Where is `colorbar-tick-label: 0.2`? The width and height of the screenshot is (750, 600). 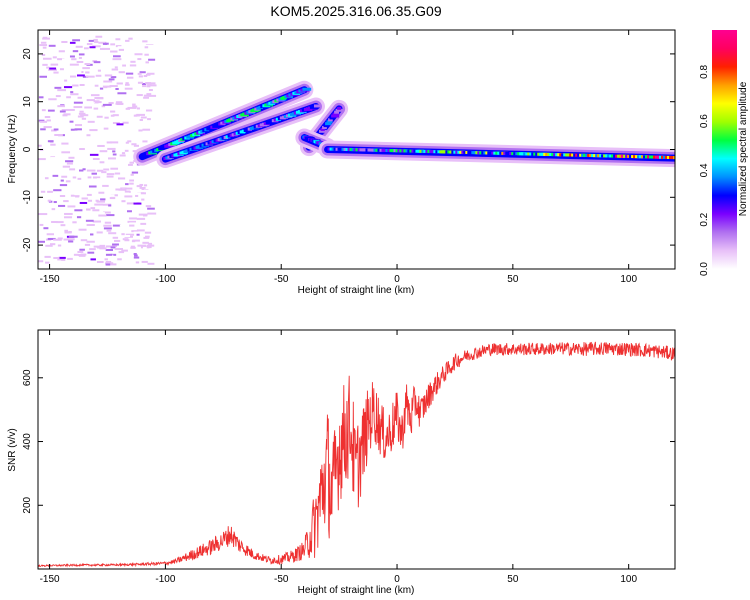
colorbar-tick-label: 0.2 is located at coordinates (704, 219).